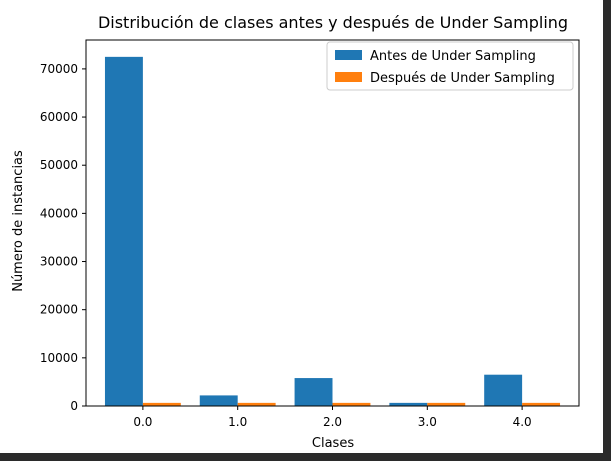 This screenshot has width=611, height=461. Describe the element at coordinates (522, 422) in the screenshot. I see `x-tick-label: 4.0` at that location.